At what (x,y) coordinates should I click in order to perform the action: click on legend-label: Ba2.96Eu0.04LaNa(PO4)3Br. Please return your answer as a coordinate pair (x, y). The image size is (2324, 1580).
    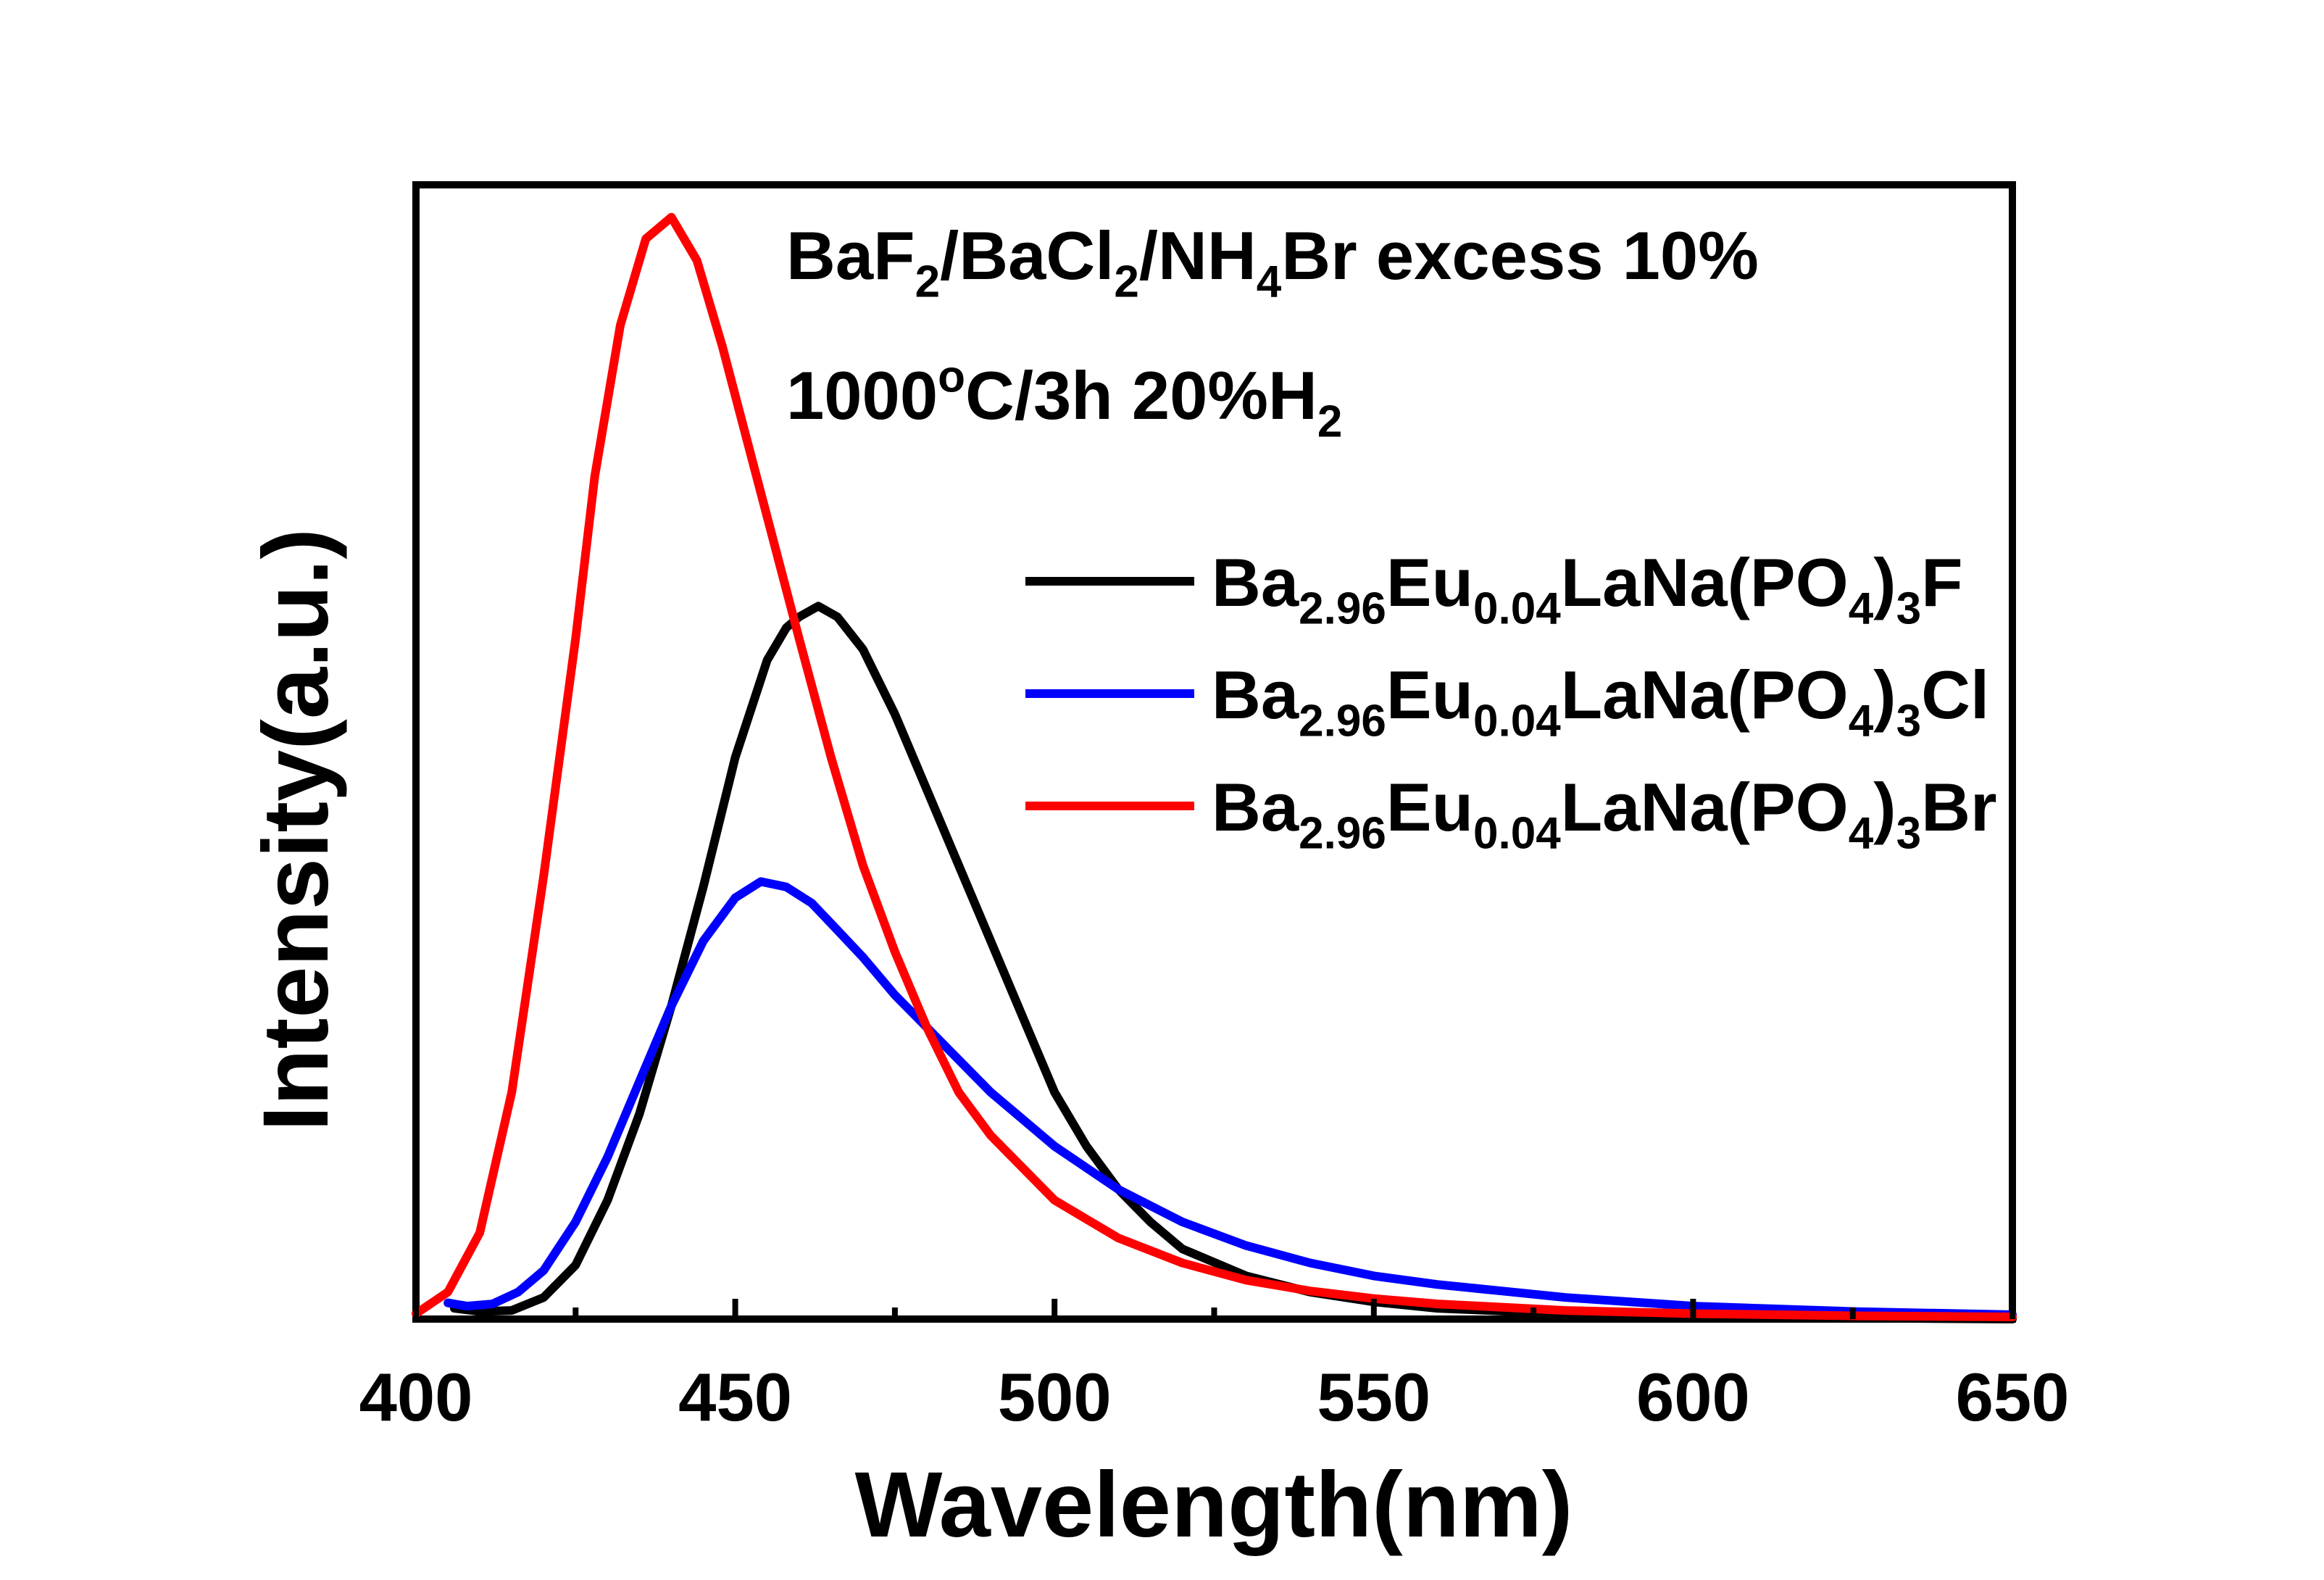
    Looking at the image, I should click on (1604, 813).